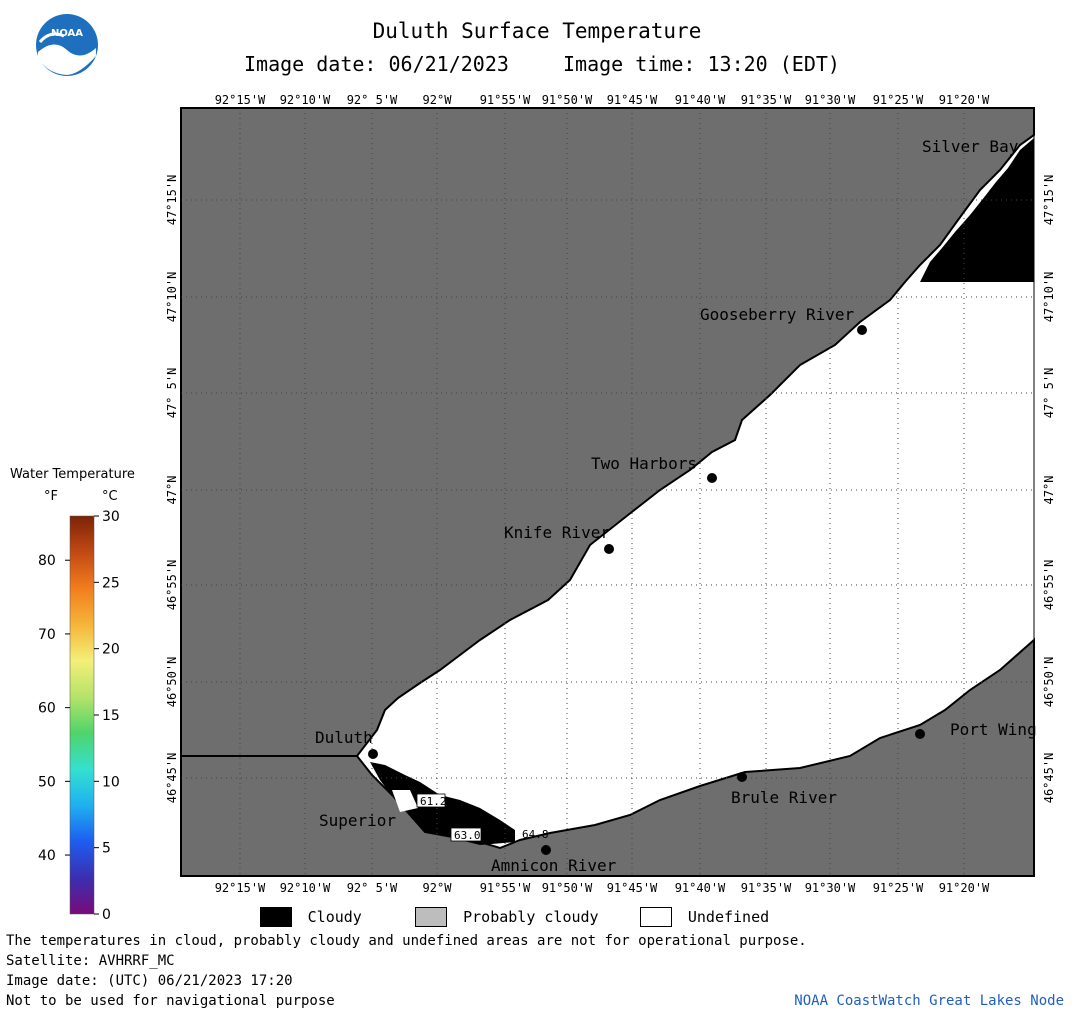 This screenshot has width=1074, height=1017. Describe the element at coordinates (111, 650) in the screenshot. I see `c-tick-label: 20` at that location.